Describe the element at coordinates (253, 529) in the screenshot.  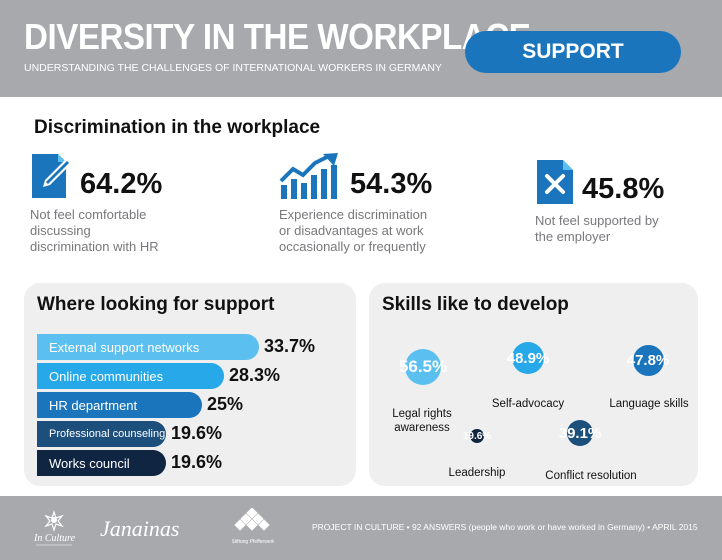
I see `stiftung-pfefferwerk-logo: Stiftung Pfefferwerk` at that location.